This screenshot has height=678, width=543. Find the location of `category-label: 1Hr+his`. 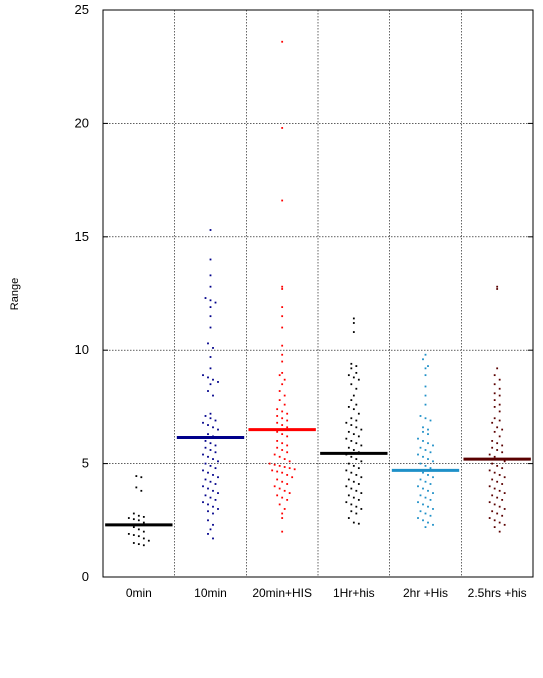

category-label: 1Hr+his is located at coordinates (354, 593).